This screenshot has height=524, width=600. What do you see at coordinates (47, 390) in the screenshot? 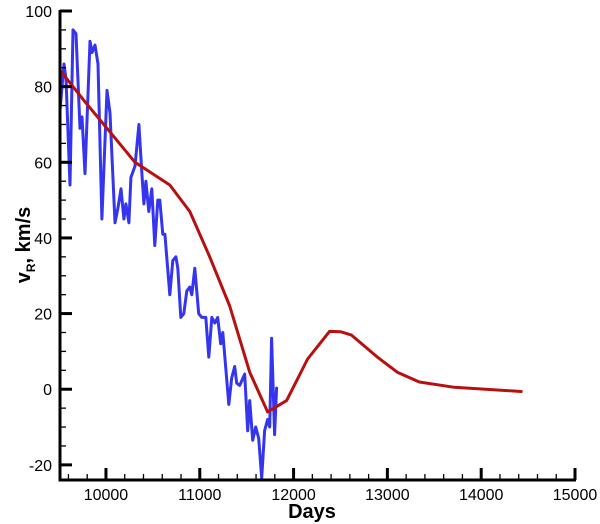
I see `y-tick-label: 0` at bounding box center [47, 390].